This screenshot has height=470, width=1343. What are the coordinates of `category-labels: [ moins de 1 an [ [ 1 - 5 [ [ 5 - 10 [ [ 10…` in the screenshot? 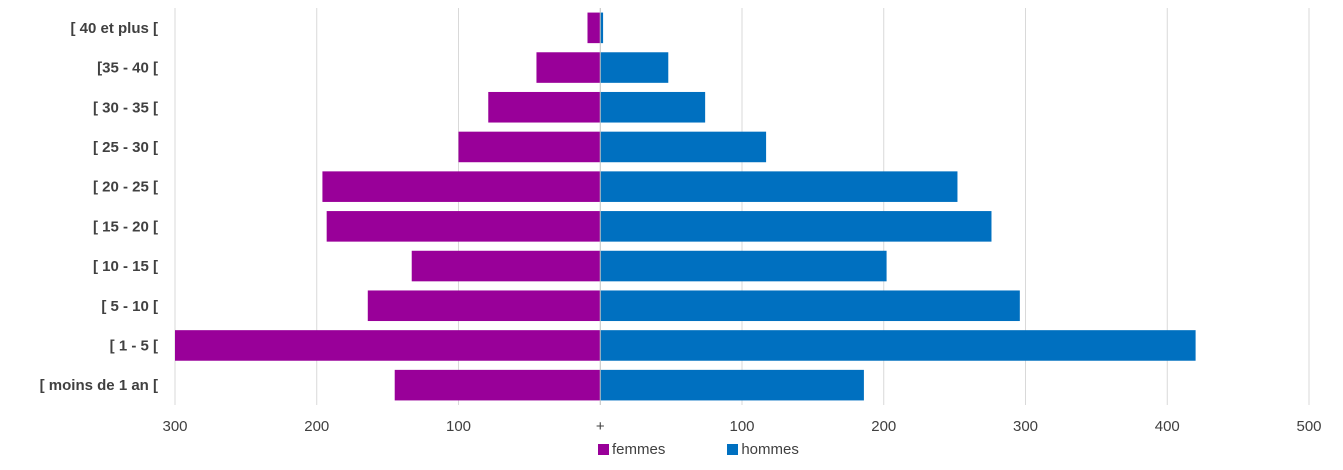 It's located at (99, 207).